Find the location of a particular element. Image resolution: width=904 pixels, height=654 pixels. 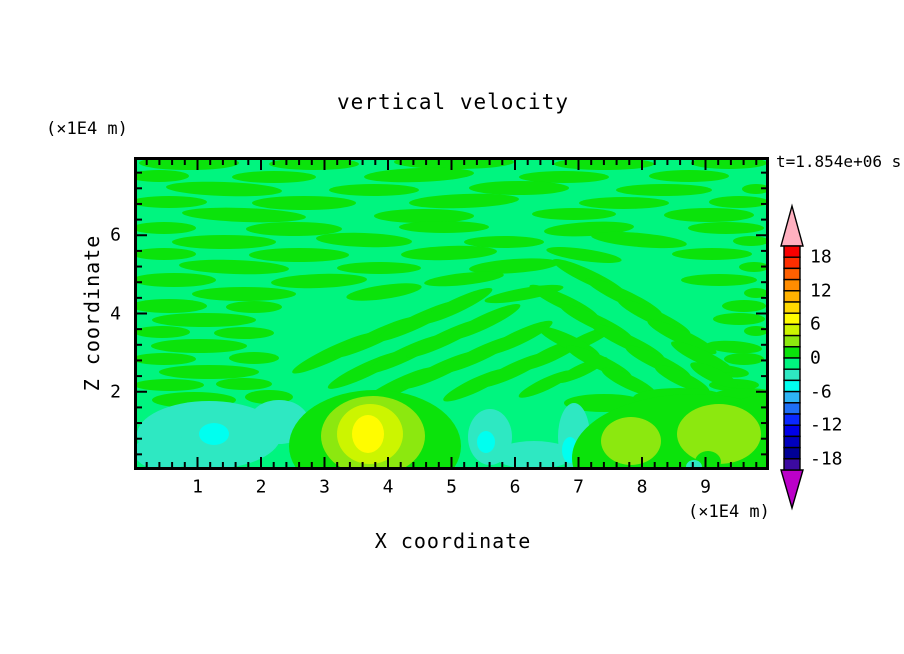

colorbar is located at coordinates (792, 357).